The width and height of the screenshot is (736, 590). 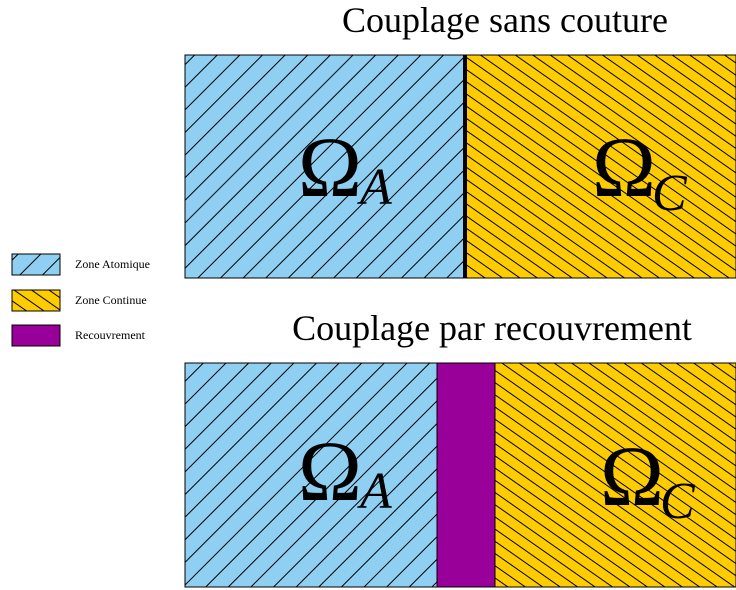 I want to click on legend-label: Recouvrement, so click(x=110, y=335).